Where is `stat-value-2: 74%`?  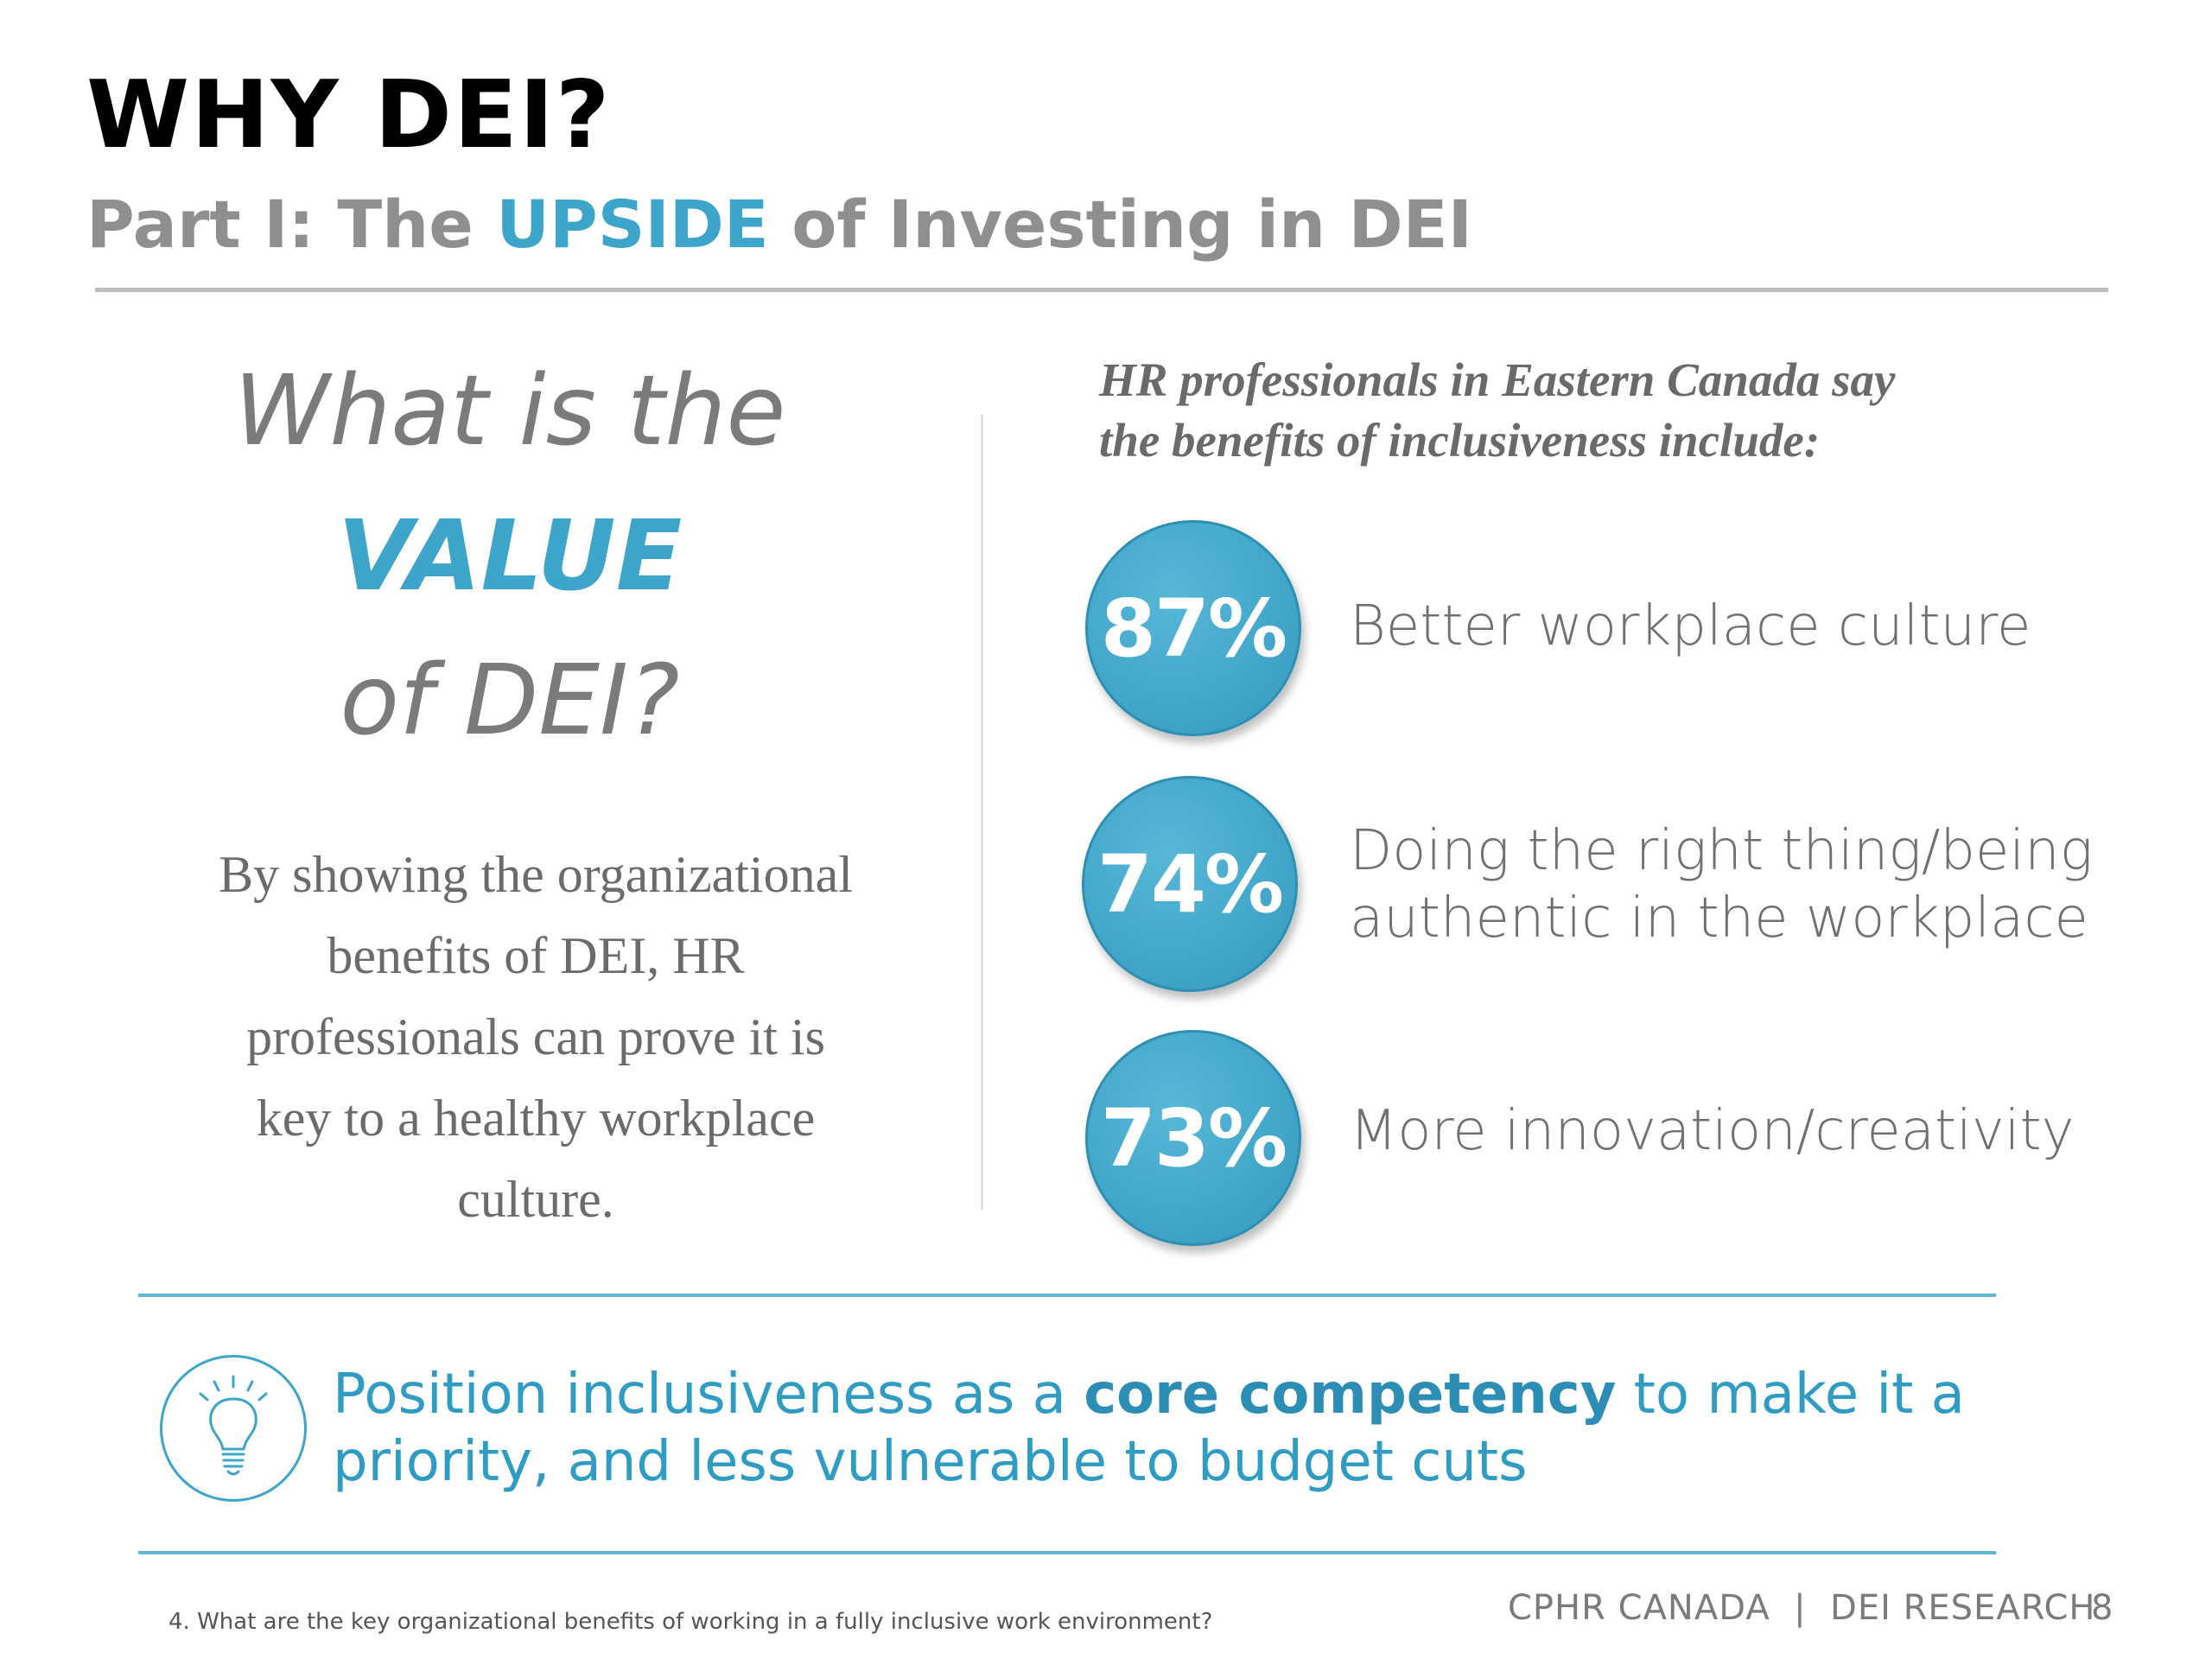 stat-value-2: 74% is located at coordinates (1190, 884).